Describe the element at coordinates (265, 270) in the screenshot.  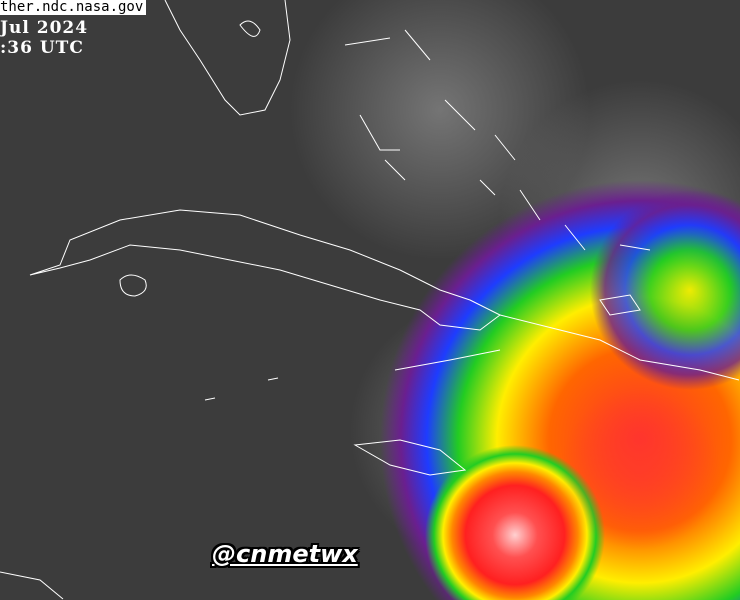
I see `cuba-coastline` at that location.